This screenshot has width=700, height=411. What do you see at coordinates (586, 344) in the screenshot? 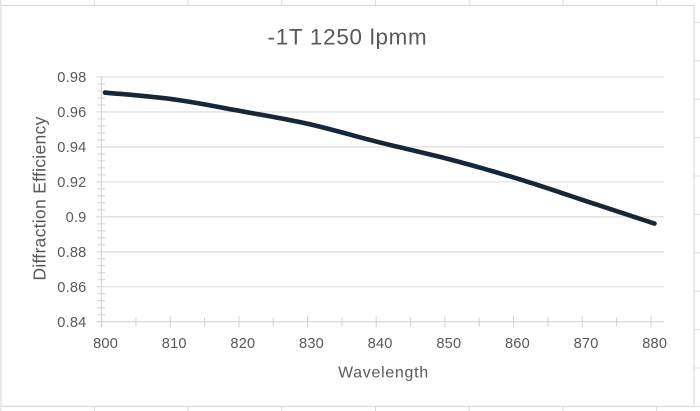
I see `svg-text: 870` at bounding box center [586, 344].